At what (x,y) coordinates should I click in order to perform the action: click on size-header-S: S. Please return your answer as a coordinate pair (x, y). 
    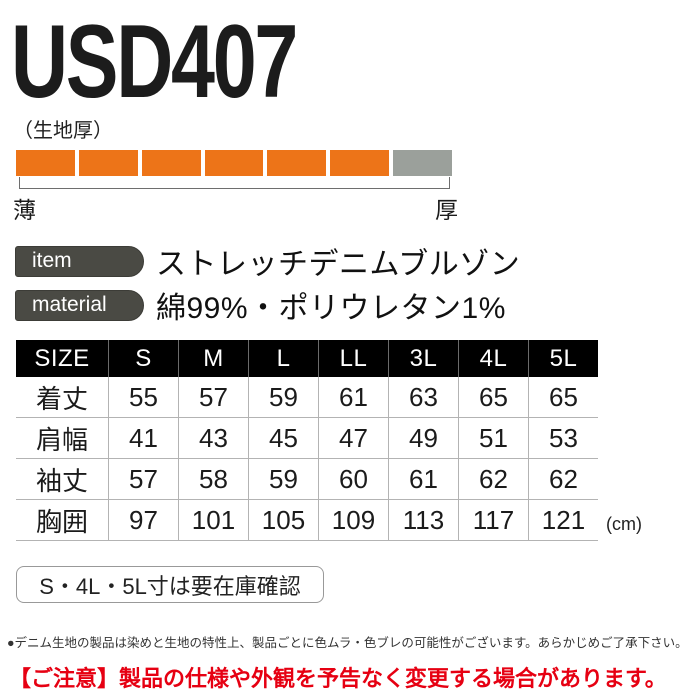
    Looking at the image, I should click on (143, 358).